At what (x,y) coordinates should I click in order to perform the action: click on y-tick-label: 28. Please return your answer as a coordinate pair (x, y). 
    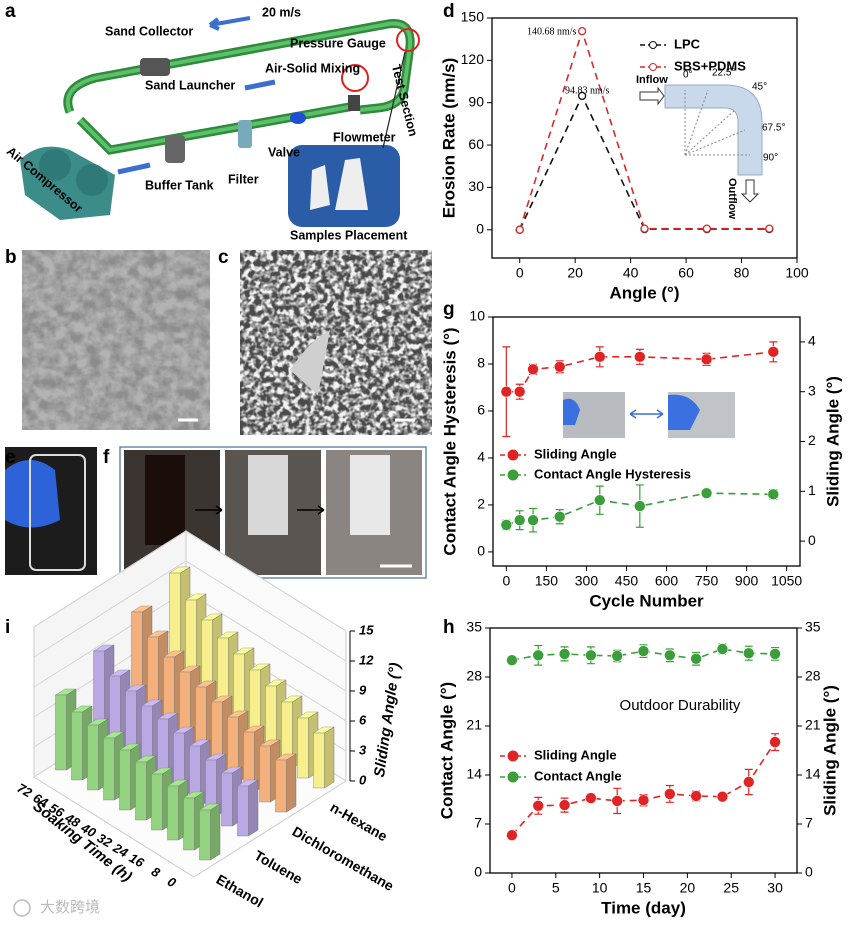
    Looking at the image, I should click on (474, 676).